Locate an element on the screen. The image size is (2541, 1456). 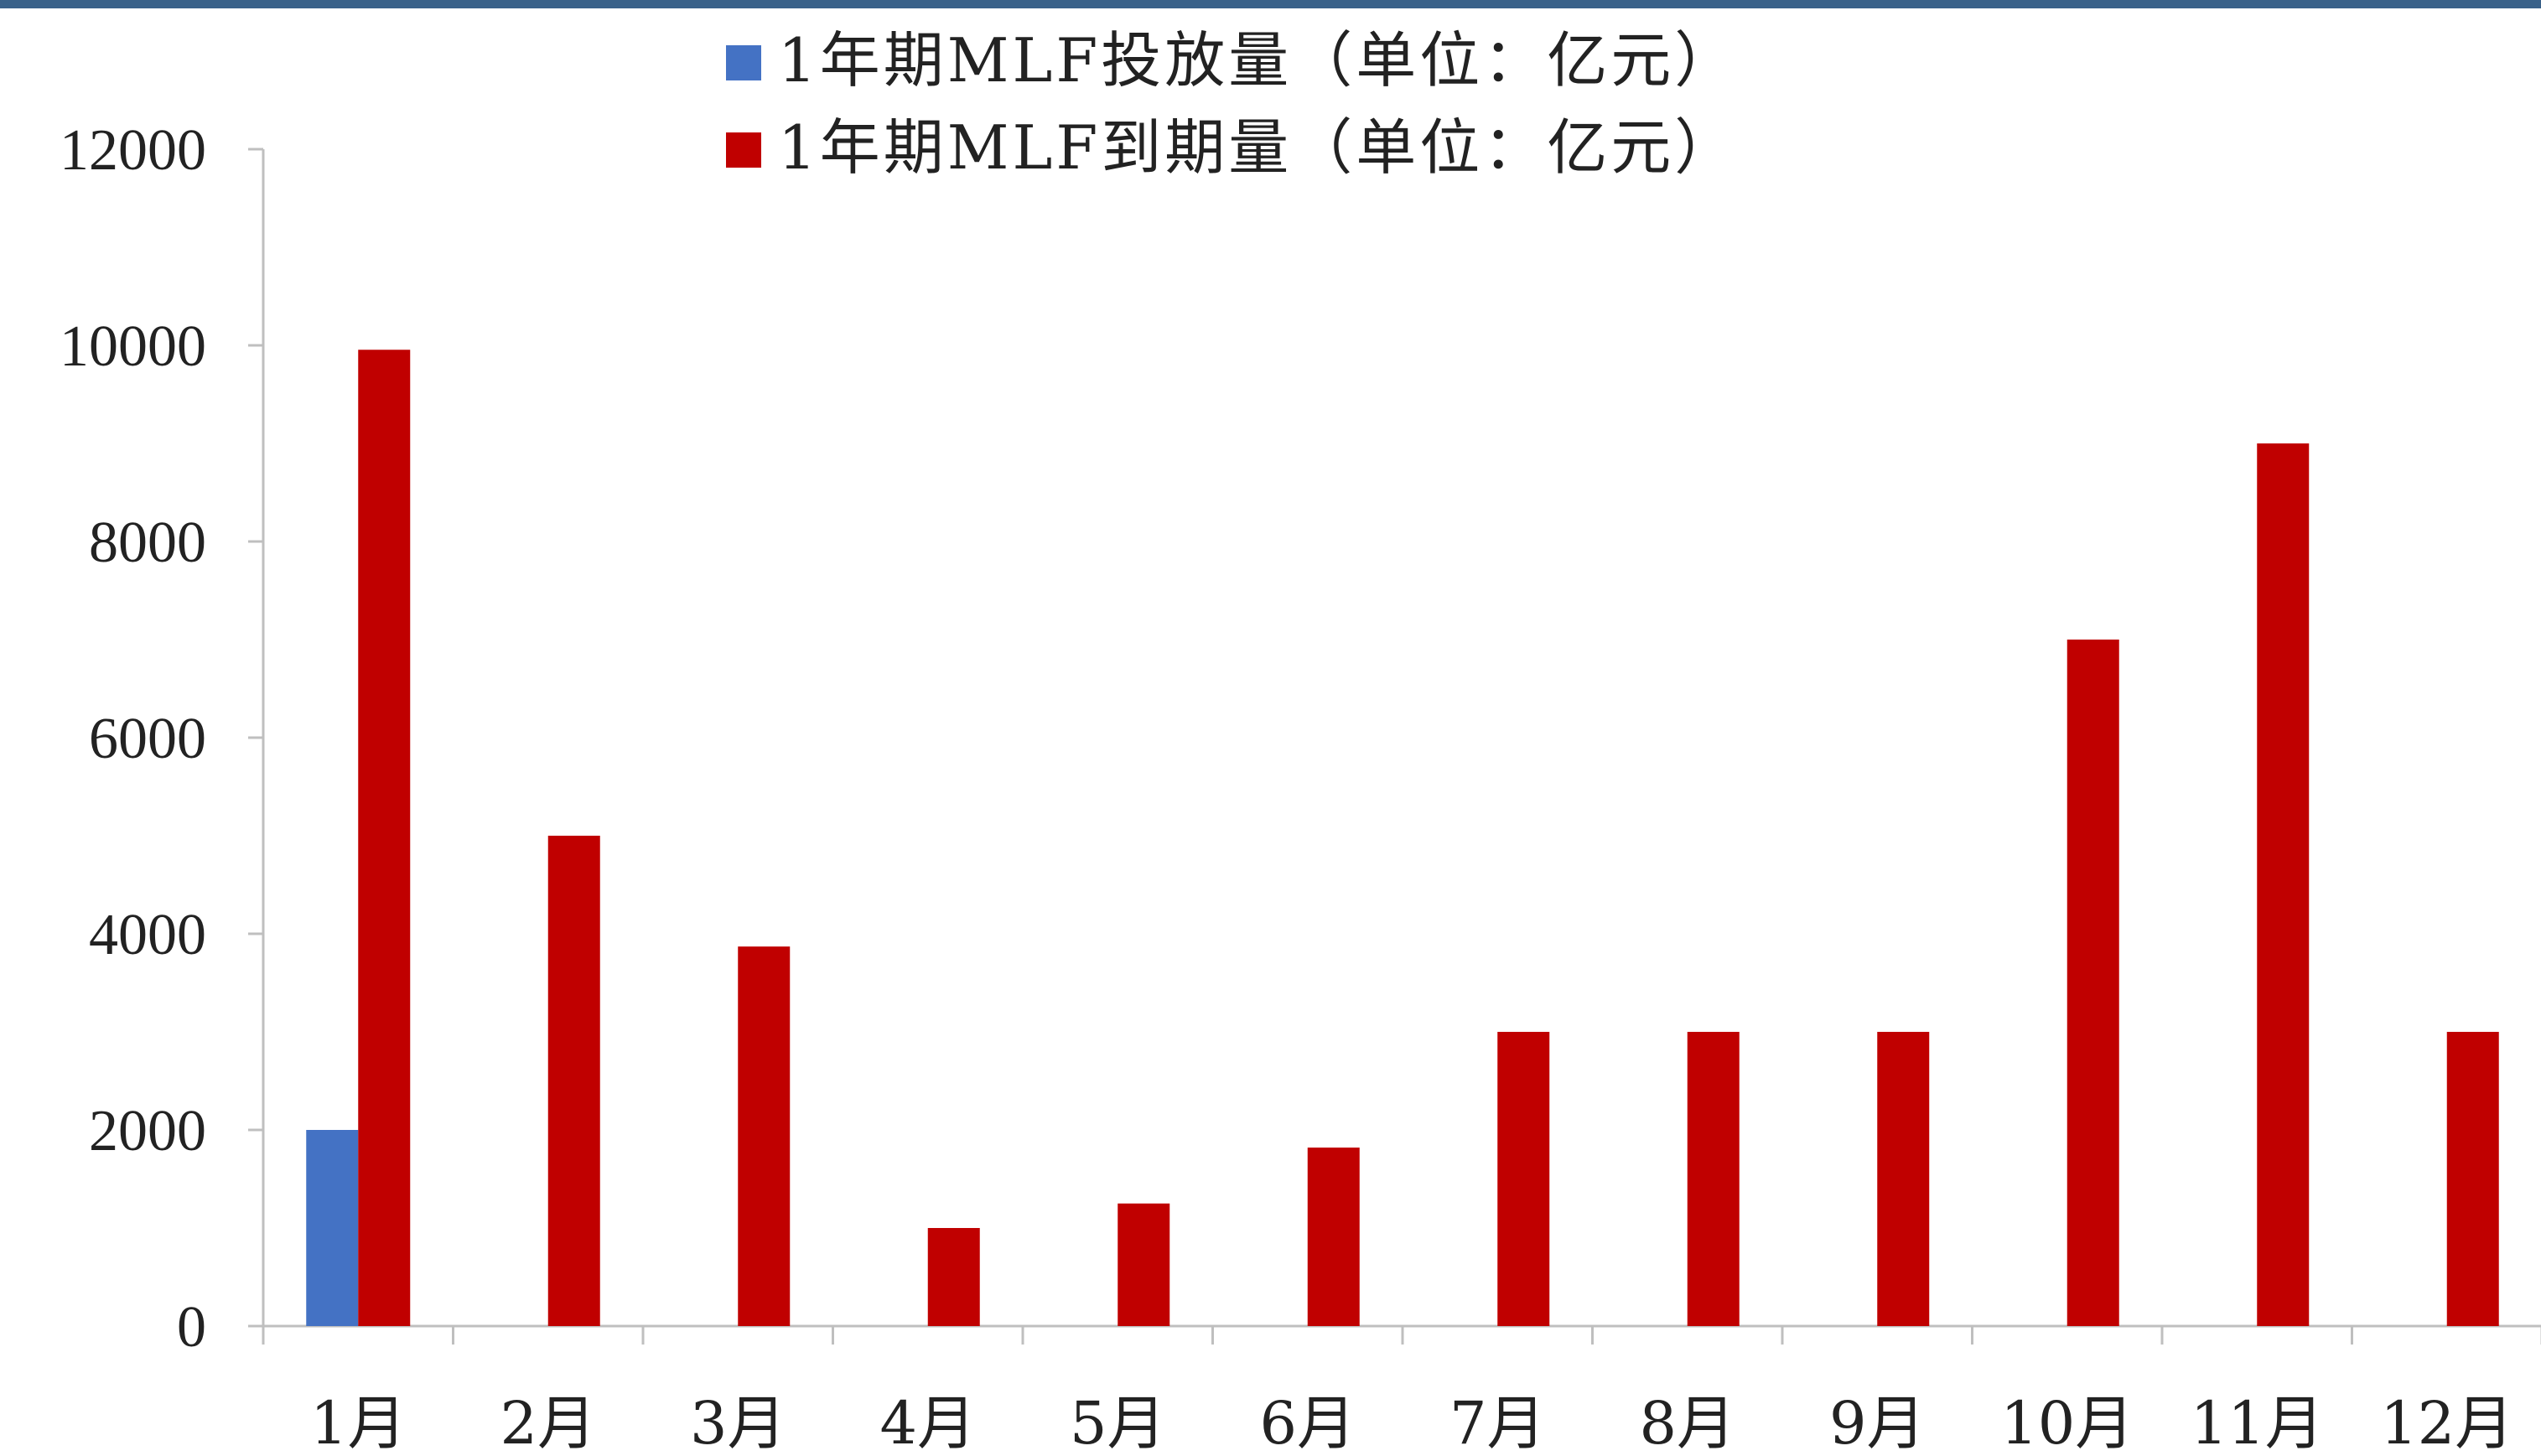
y-axis: 0 2000 4000 6000 8000 10000 12000 is located at coordinates (162, 739).